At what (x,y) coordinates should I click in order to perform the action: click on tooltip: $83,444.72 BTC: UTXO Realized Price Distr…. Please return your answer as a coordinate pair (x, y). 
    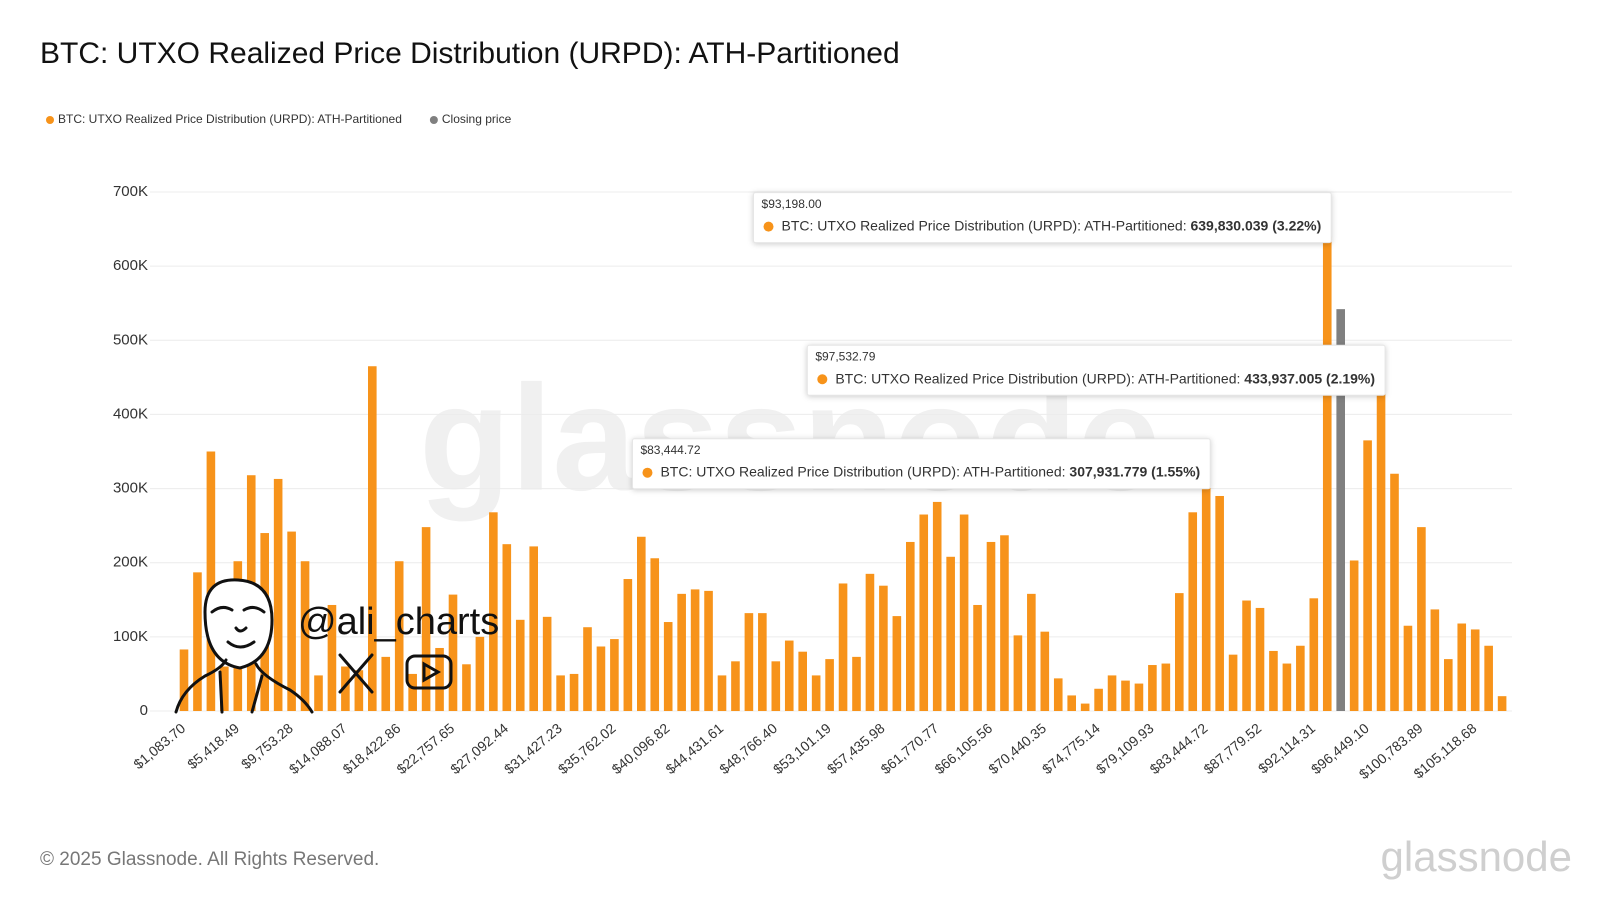
    Looking at the image, I should click on (921, 464).